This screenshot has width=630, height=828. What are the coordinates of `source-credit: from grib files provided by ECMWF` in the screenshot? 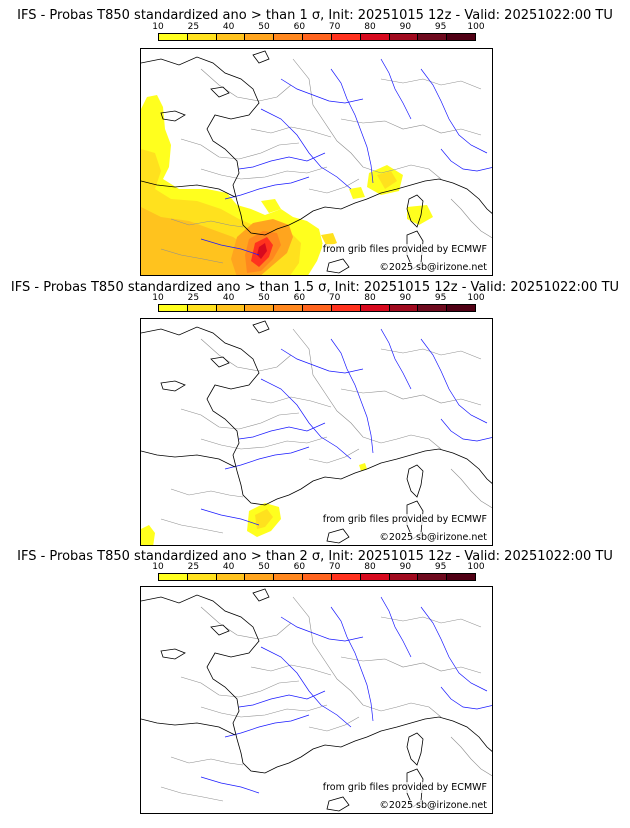 It's located at (404, 519).